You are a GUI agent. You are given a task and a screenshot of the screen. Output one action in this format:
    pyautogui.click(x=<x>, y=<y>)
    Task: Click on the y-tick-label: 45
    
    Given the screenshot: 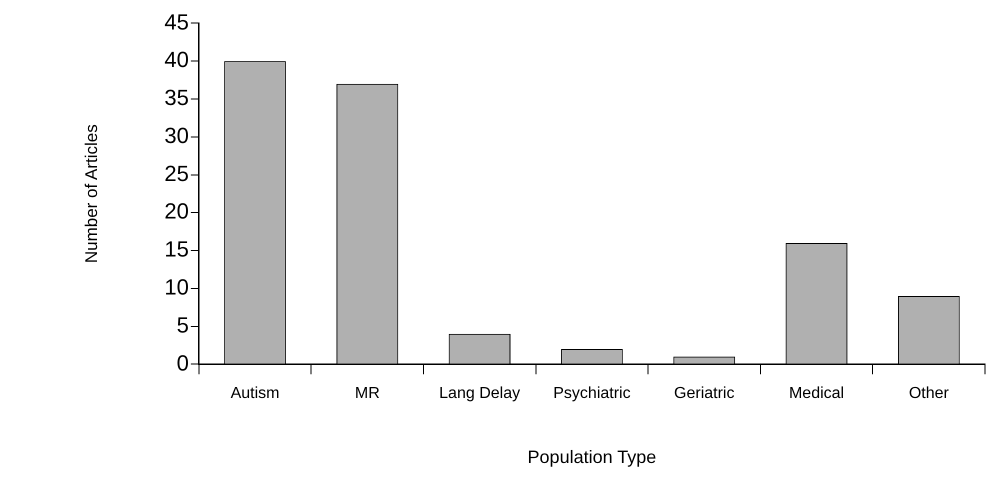 What is the action you would take?
    pyautogui.click(x=176, y=21)
    